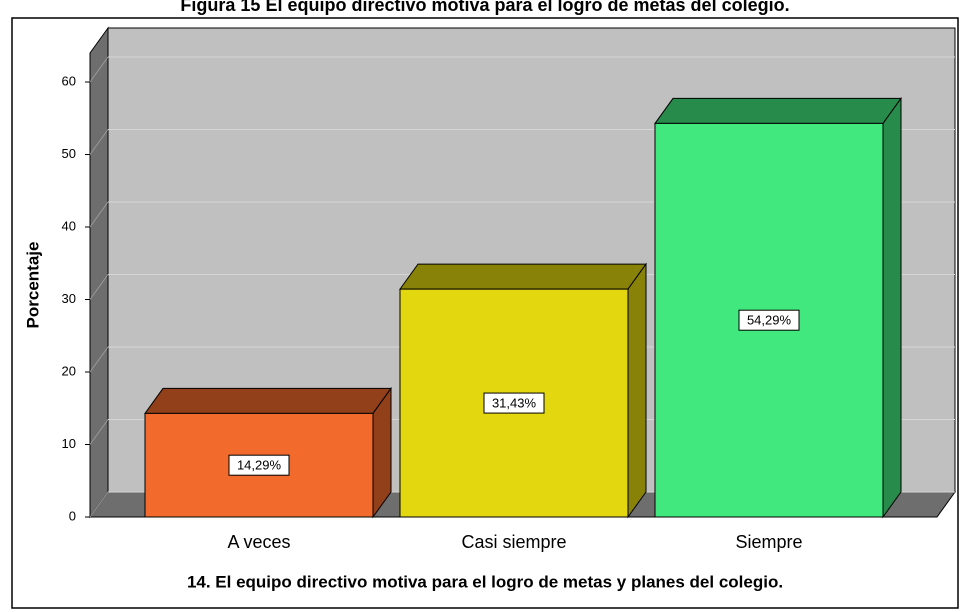 The width and height of the screenshot is (971, 612). I want to click on value-label: 54,29%, so click(769, 320).